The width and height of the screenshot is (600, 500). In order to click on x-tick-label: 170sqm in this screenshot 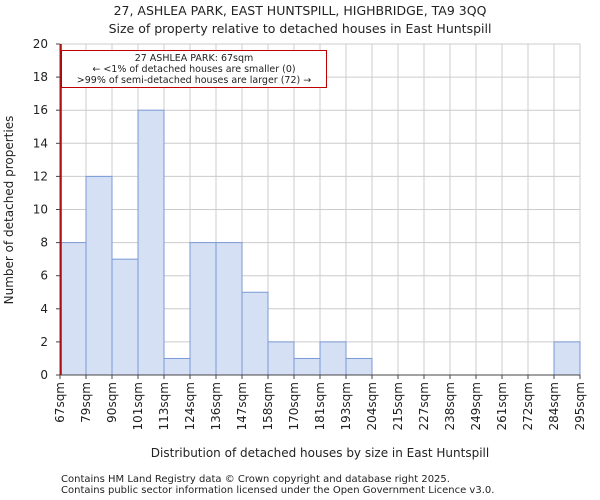, I will do `click(294, 406)`.